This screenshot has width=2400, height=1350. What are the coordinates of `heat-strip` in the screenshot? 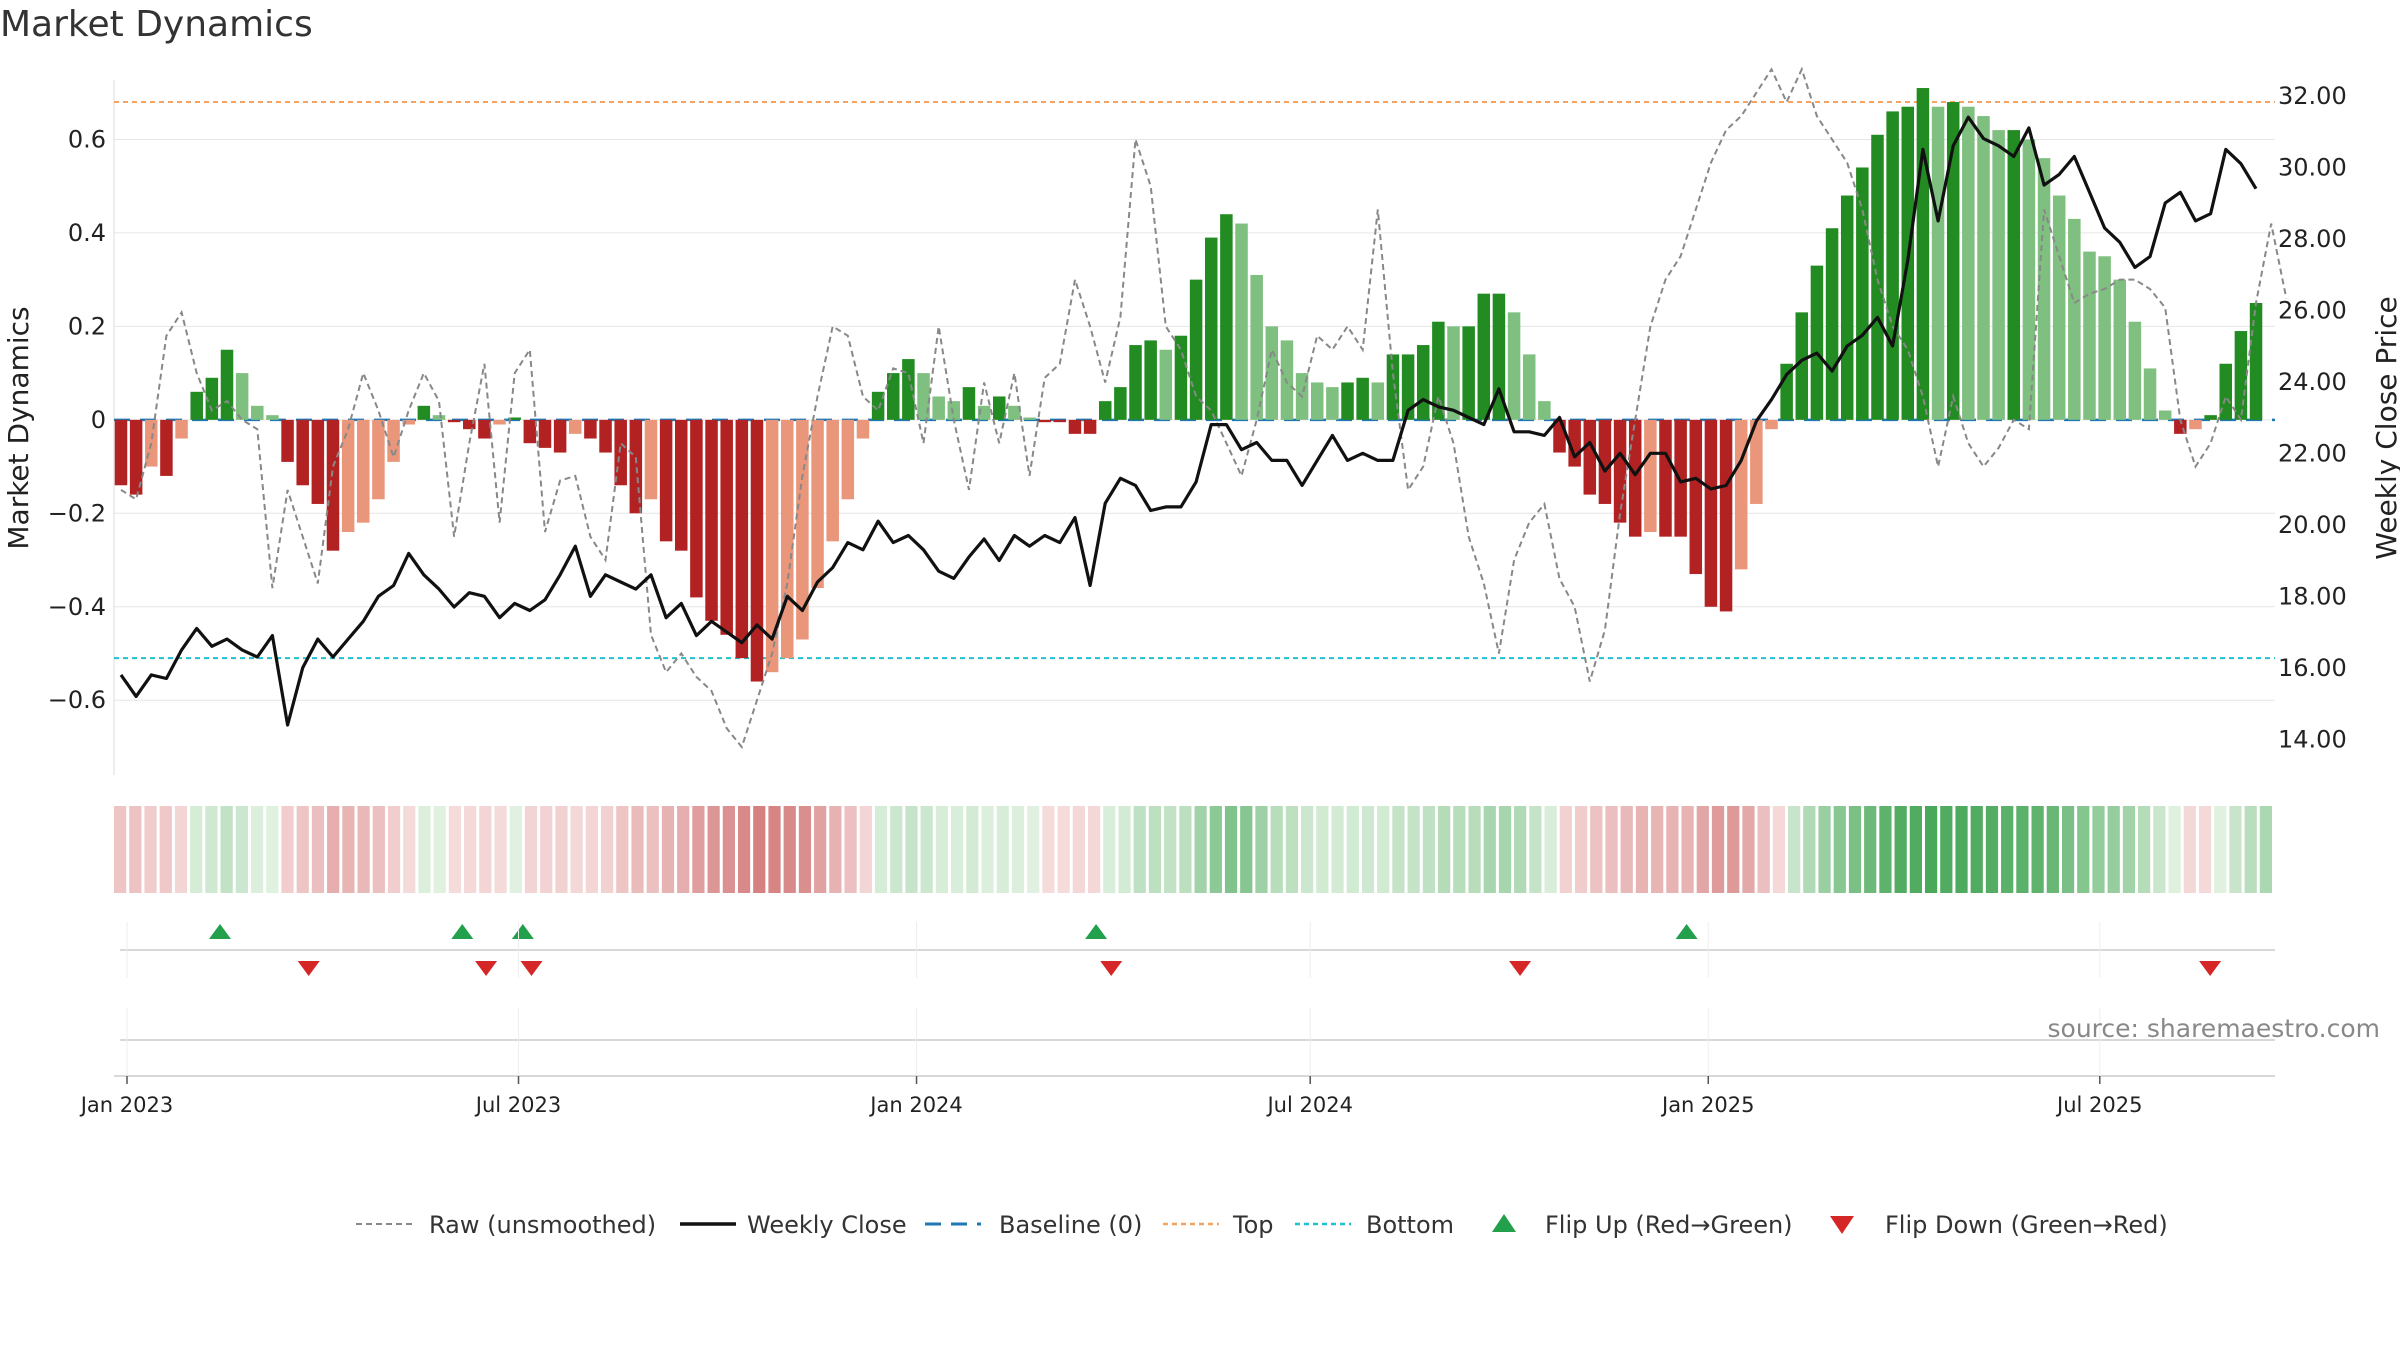 It's located at (1193, 849).